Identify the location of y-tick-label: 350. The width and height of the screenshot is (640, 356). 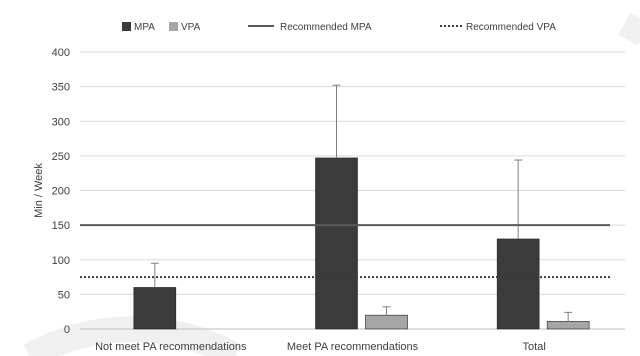
(61, 88).